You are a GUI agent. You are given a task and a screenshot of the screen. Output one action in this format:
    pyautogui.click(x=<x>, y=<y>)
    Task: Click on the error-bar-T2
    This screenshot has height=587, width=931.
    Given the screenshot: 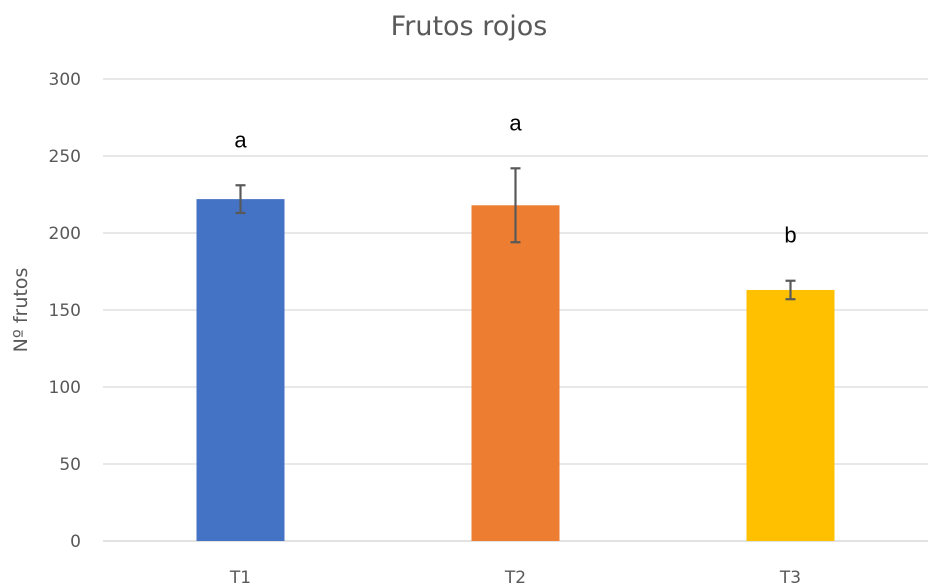 What is the action you would take?
    pyautogui.click(x=515, y=205)
    